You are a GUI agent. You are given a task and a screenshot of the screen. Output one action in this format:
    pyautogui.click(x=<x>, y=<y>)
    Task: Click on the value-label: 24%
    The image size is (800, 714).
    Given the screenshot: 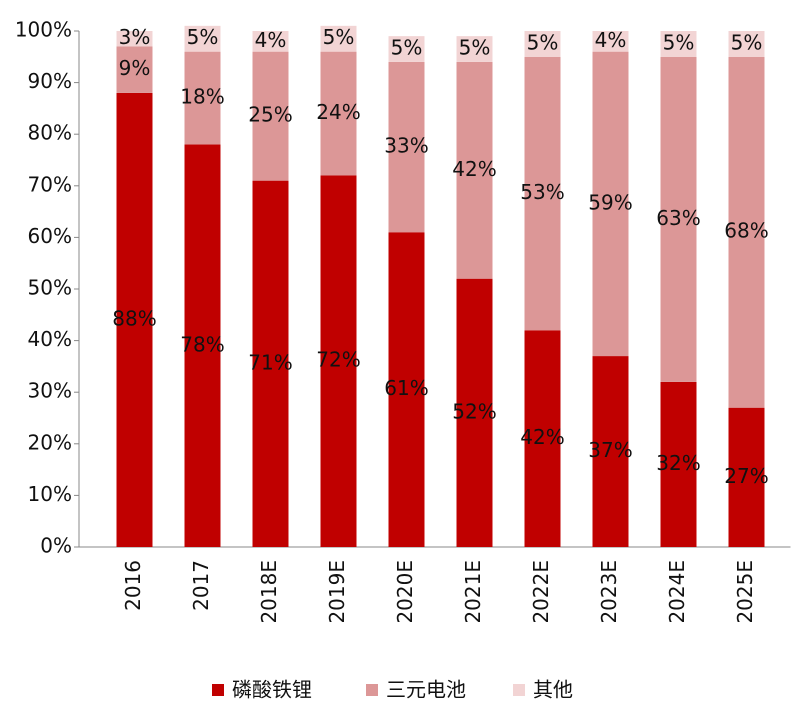 What is the action you would take?
    pyautogui.click(x=338, y=112)
    